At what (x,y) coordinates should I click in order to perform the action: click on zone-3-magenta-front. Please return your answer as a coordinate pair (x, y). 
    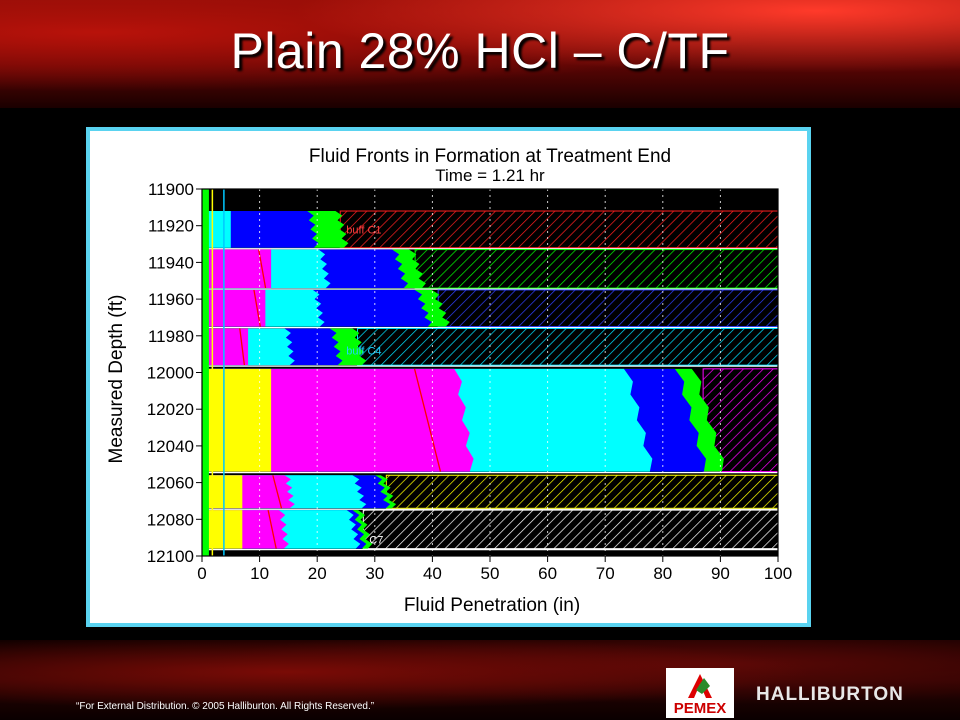
    Looking at the image, I should click on (234, 308).